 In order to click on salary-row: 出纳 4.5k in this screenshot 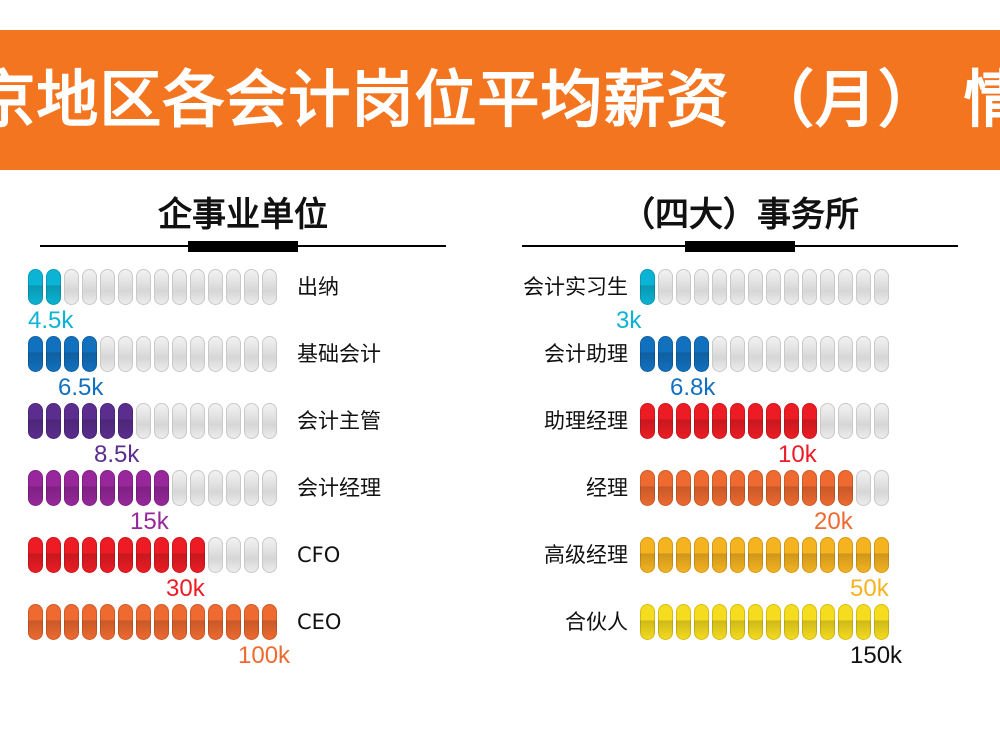, I will do `click(243, 300)`.